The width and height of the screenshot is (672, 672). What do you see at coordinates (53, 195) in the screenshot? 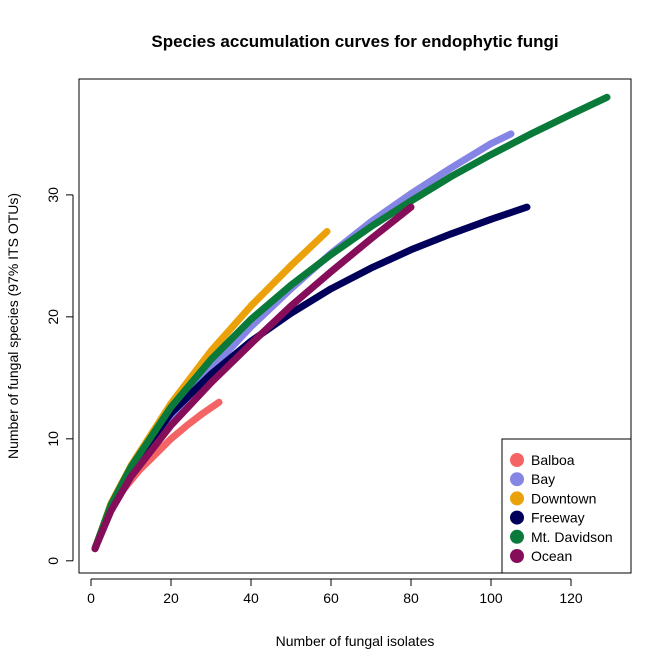
I see `y-tick-label: 30` at bounding box center [53, 195].